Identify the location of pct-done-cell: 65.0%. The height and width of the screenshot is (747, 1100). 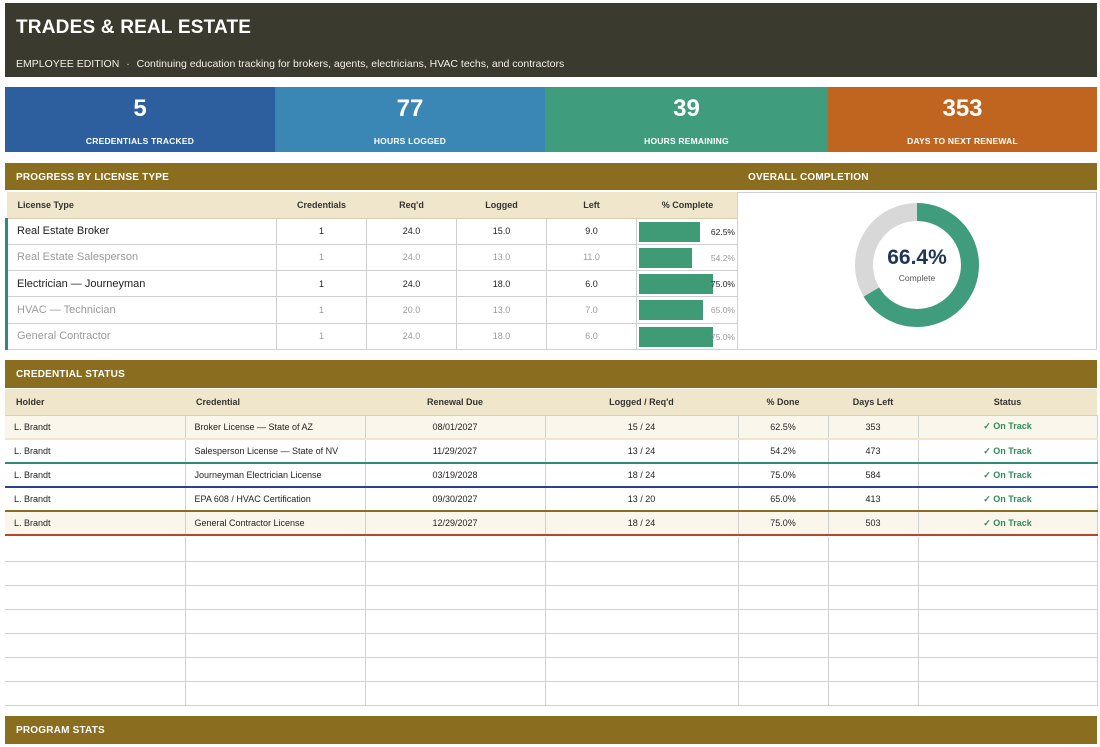
(783, 499).